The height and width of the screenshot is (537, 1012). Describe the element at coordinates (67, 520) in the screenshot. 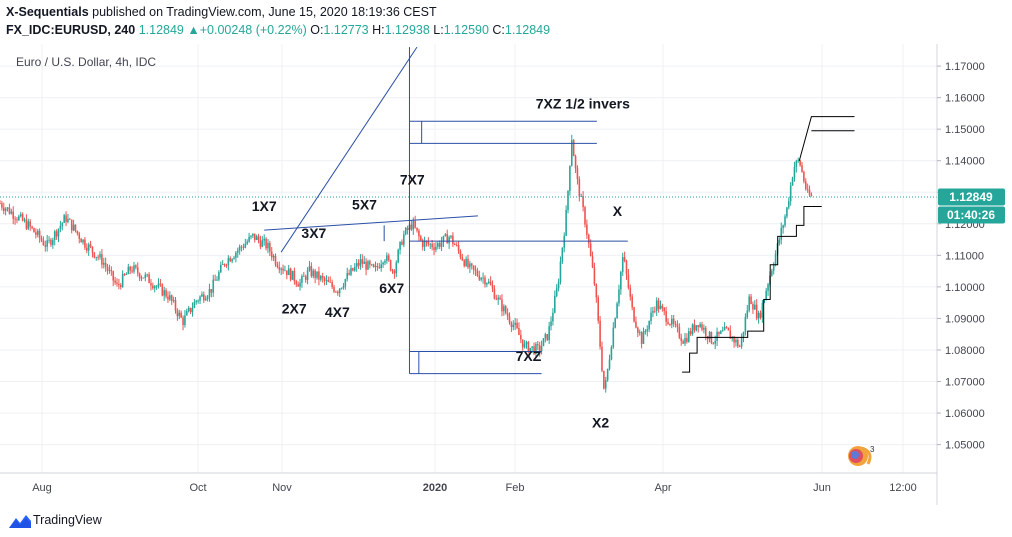

I see `tradingview-brand: TradingView` at that location.